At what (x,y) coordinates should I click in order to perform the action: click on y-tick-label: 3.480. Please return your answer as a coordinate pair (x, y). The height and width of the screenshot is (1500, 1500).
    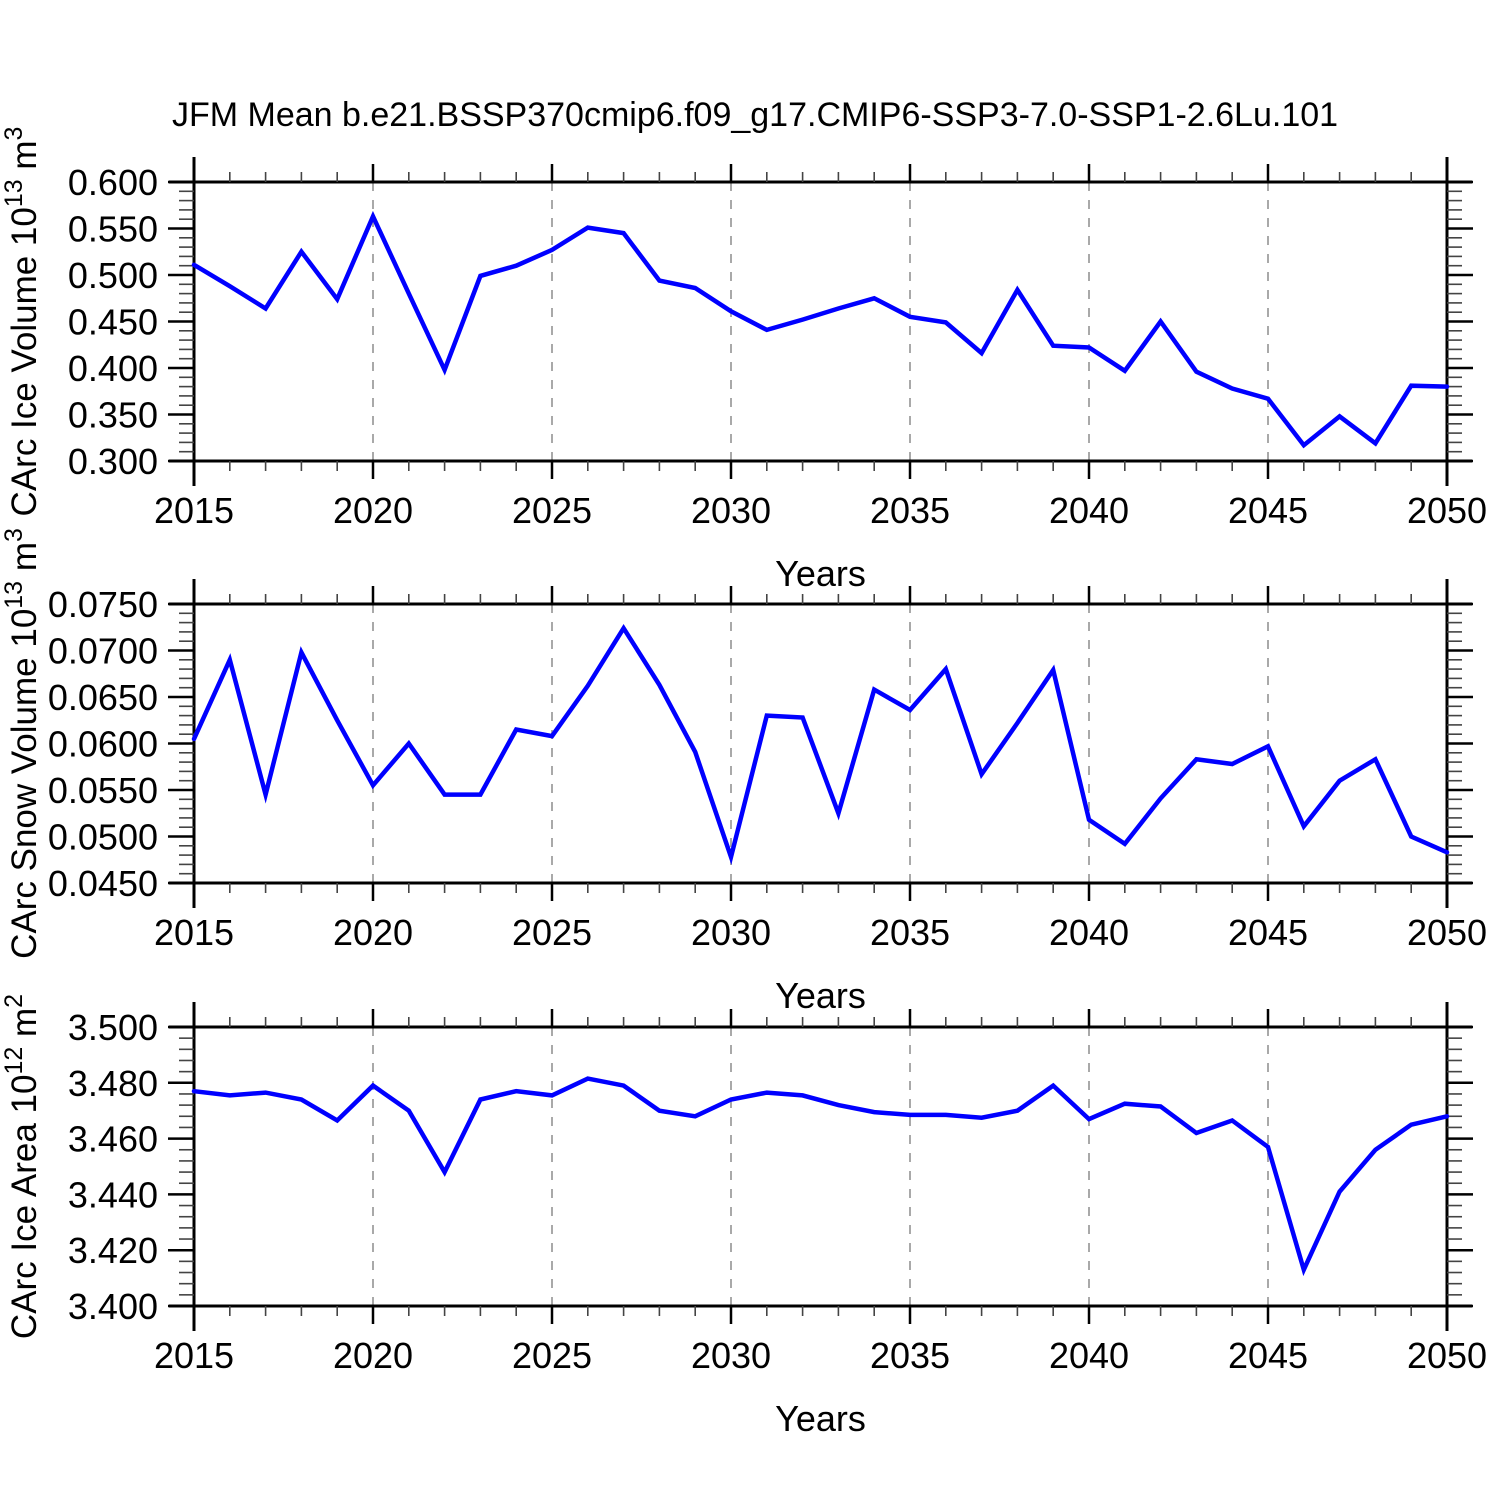
    Looking at the image, I should click on (113, 1083).